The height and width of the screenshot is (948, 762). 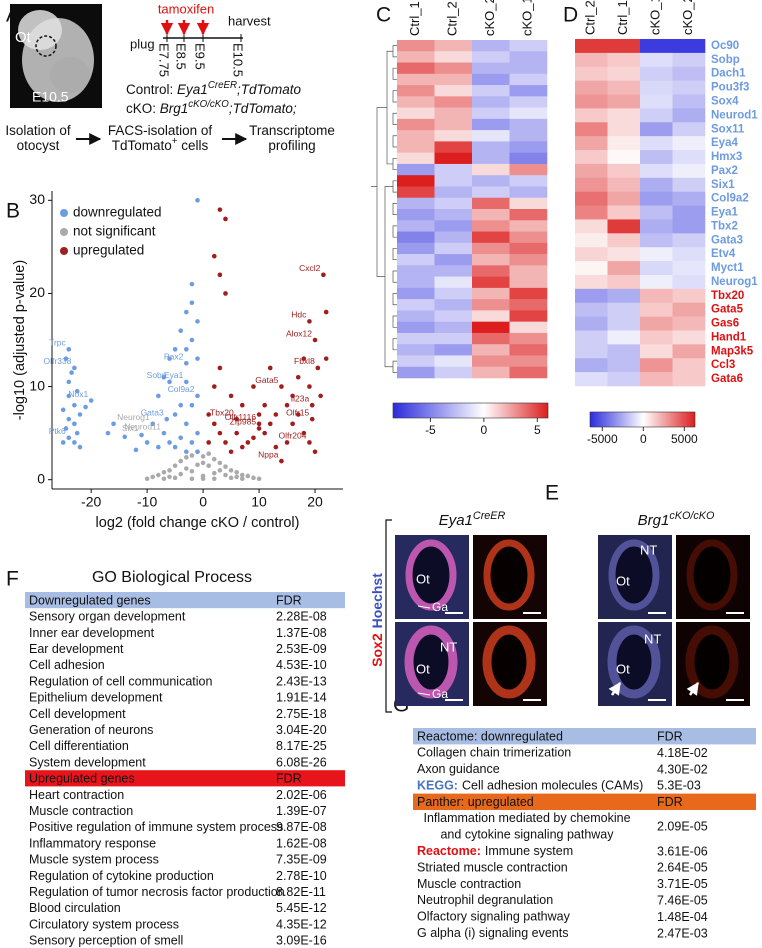 What do you see at coordinates (654, 520) in the screenshot?
I see `text-run: Brg1` at bounding box center [654, 520].